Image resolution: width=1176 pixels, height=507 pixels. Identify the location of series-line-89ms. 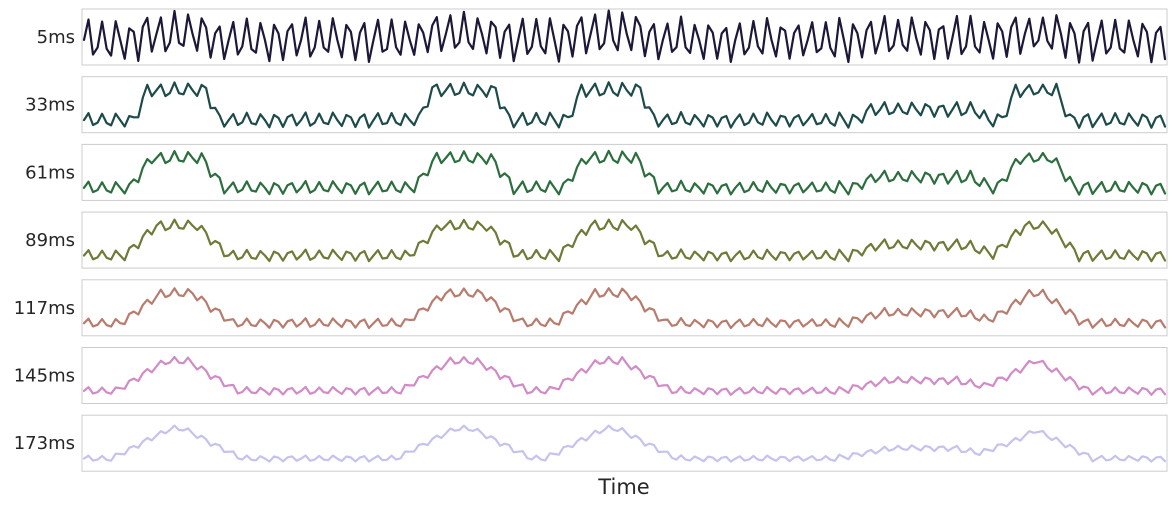
(624, 240).